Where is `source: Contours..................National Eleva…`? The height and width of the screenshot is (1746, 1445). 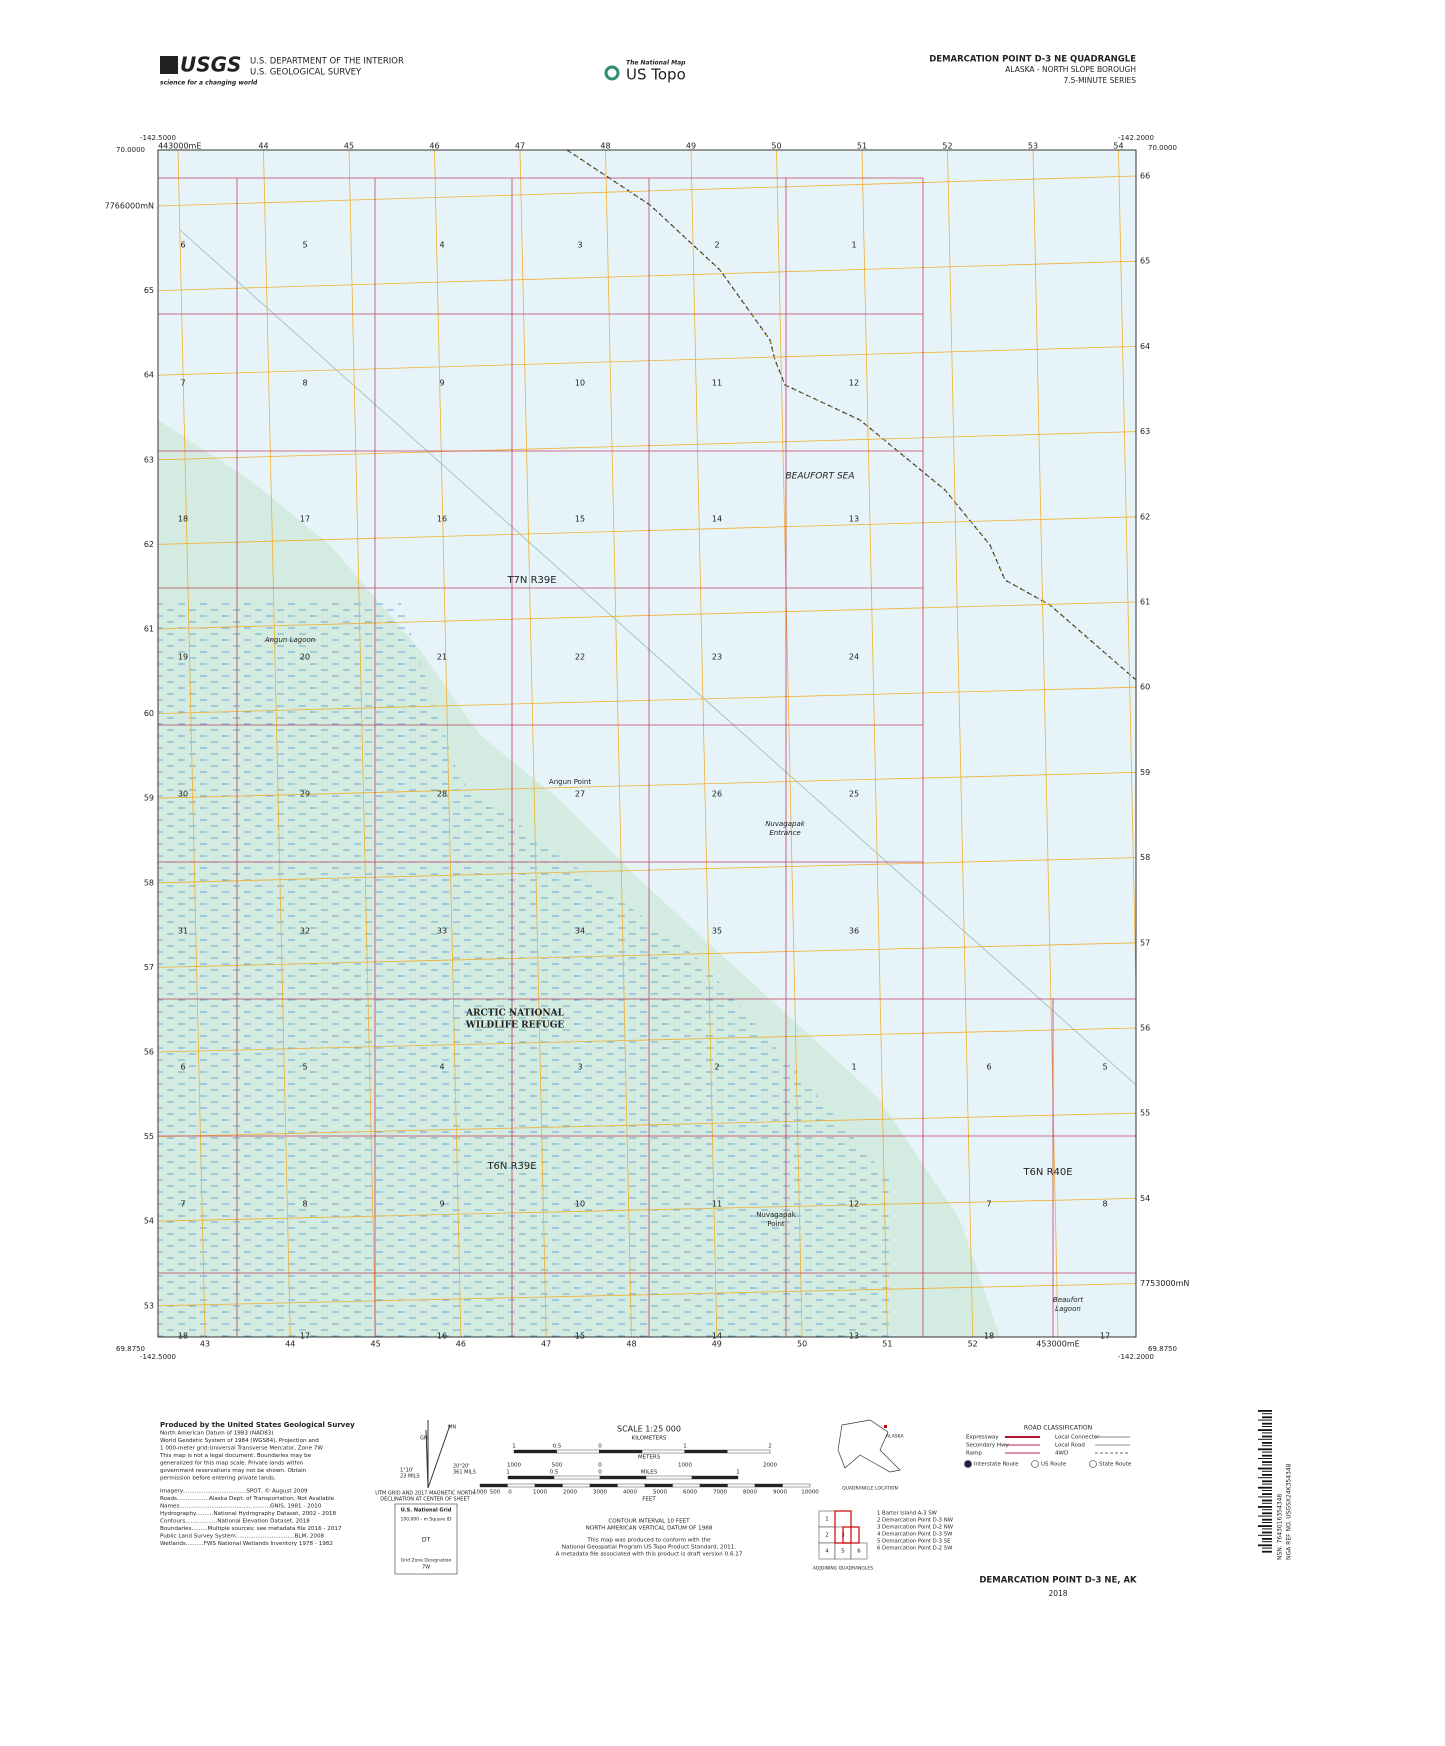 source: Contours..................National Eleva… is located at coordinates (235, 1522).